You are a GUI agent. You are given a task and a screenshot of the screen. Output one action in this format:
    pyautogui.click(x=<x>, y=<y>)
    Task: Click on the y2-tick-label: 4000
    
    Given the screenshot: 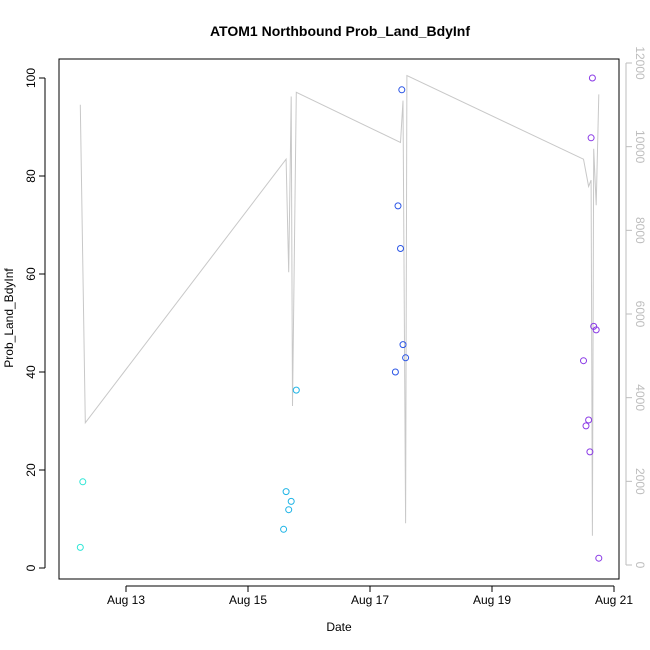 What is the action you would take?
    pyautogui.click(x=640, y=397)
    